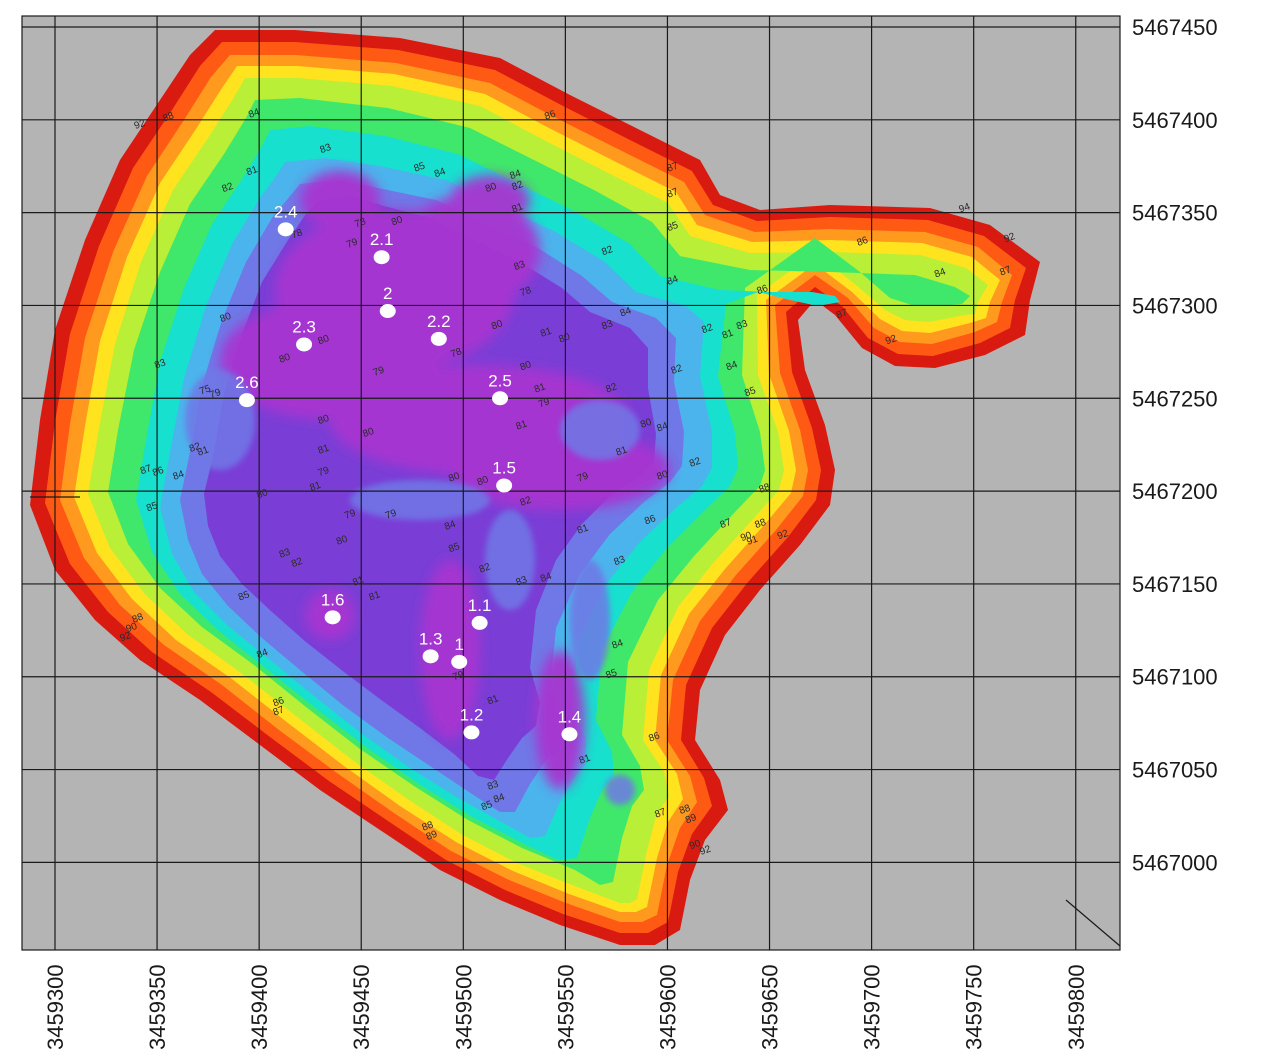 The width and height of the screenshot is (1263, 1055). I want to click on sample-point-label: 1.2, so click(472, 714).